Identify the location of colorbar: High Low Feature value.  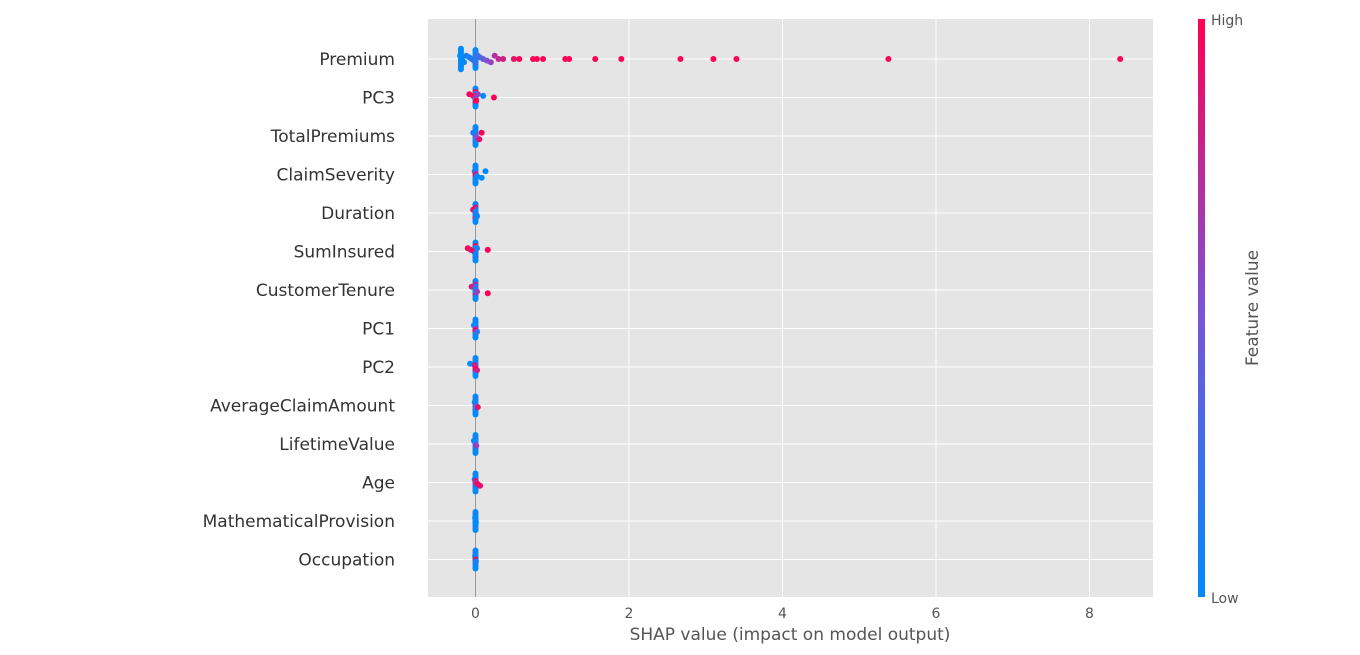
(1230, 310).